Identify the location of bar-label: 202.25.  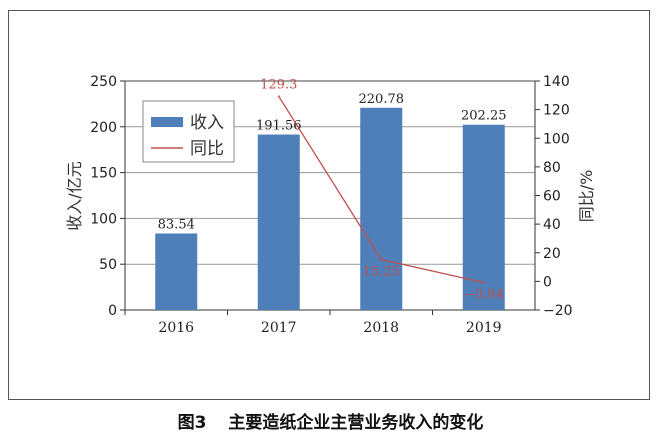
(484, 116).